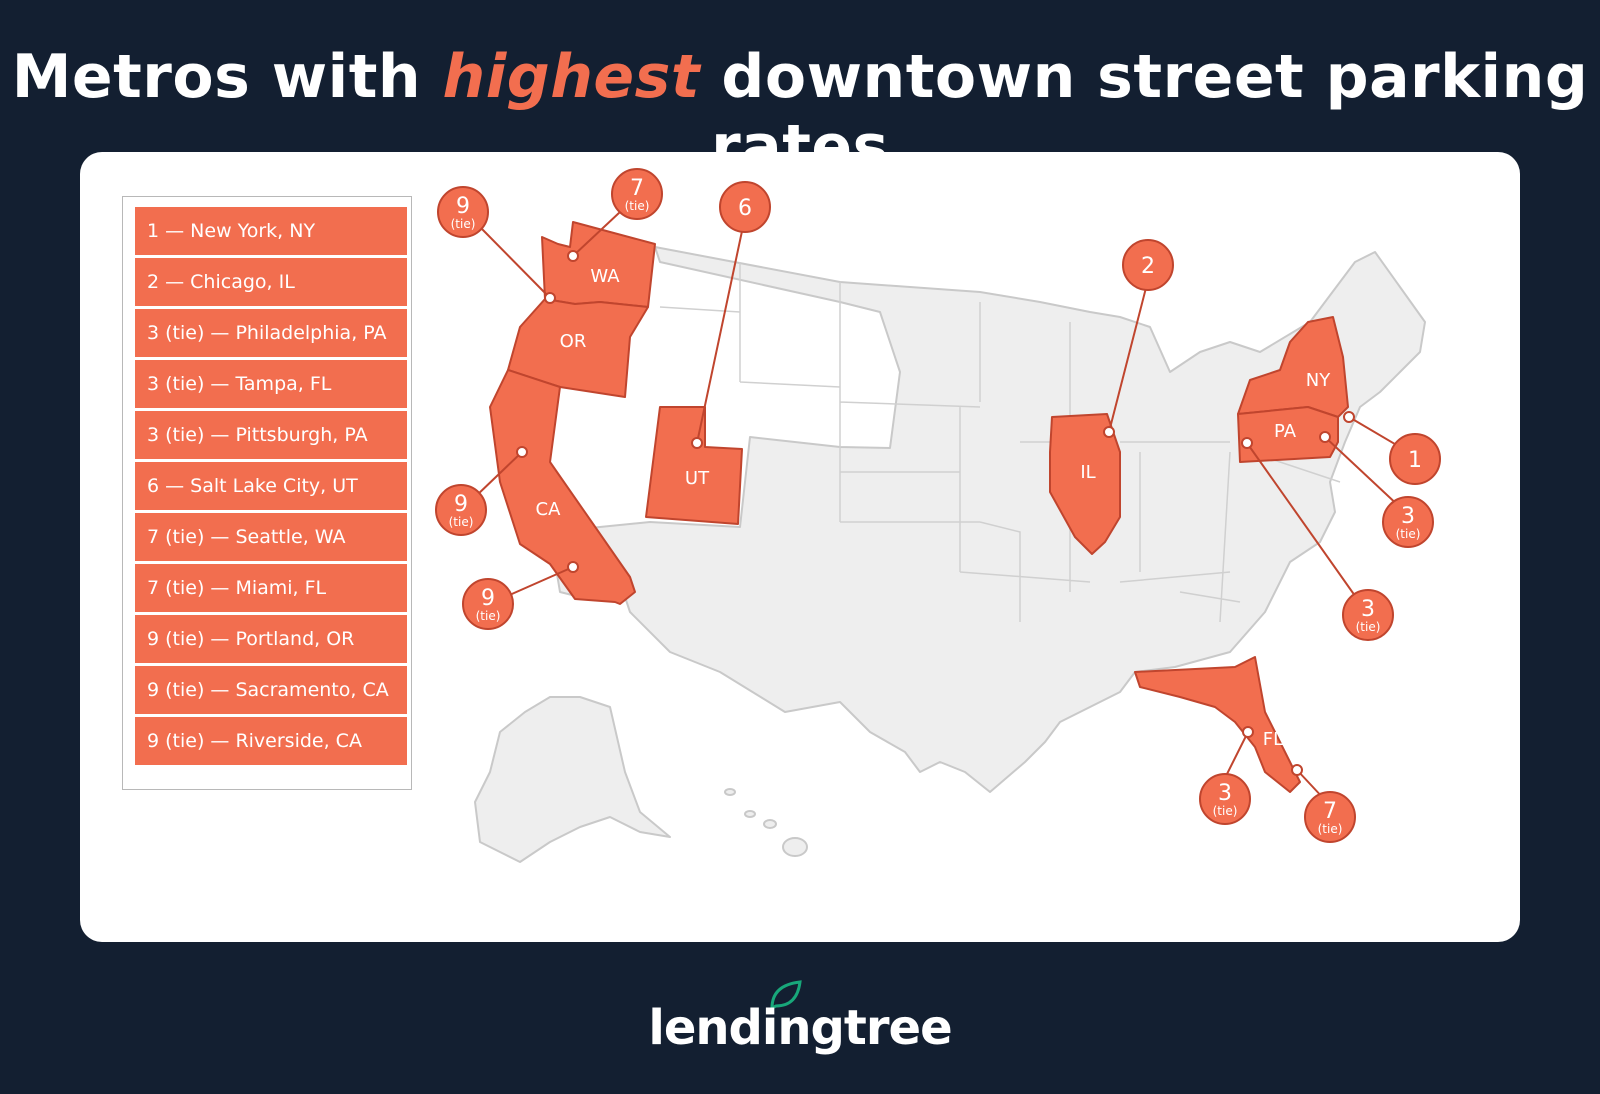 The height and width of the screenshot is (1094, 1600). What do you see at coordinates (1318, 380) in the screenshot?
I see `state-label-ny: NY` at bounding box center [1318, 380].